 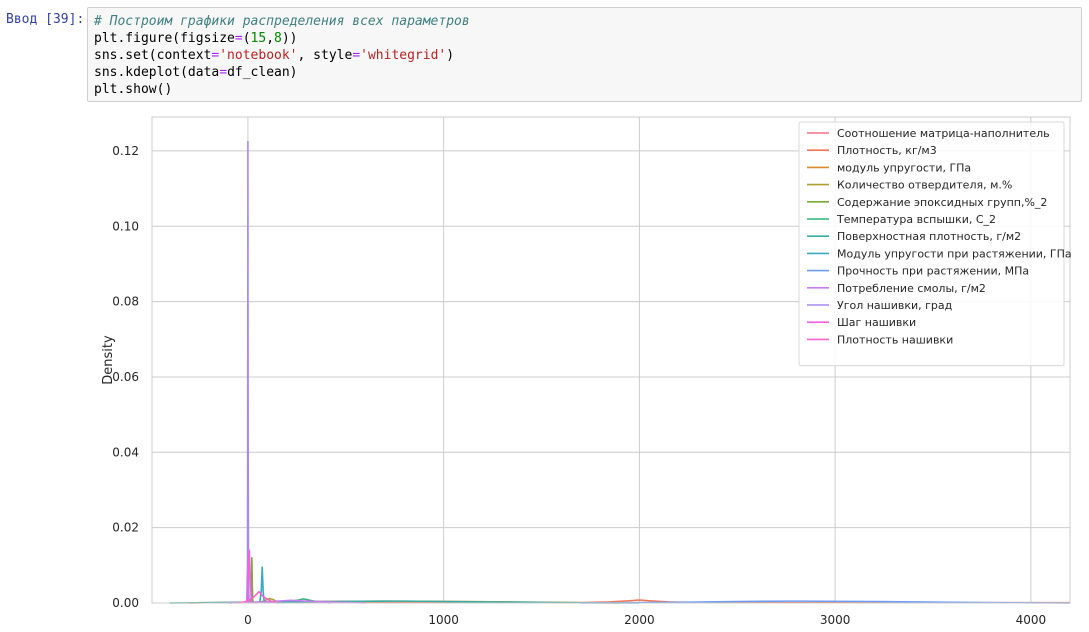 I want to click on y-tick-label: 0.10, so click(x=125, y=226).